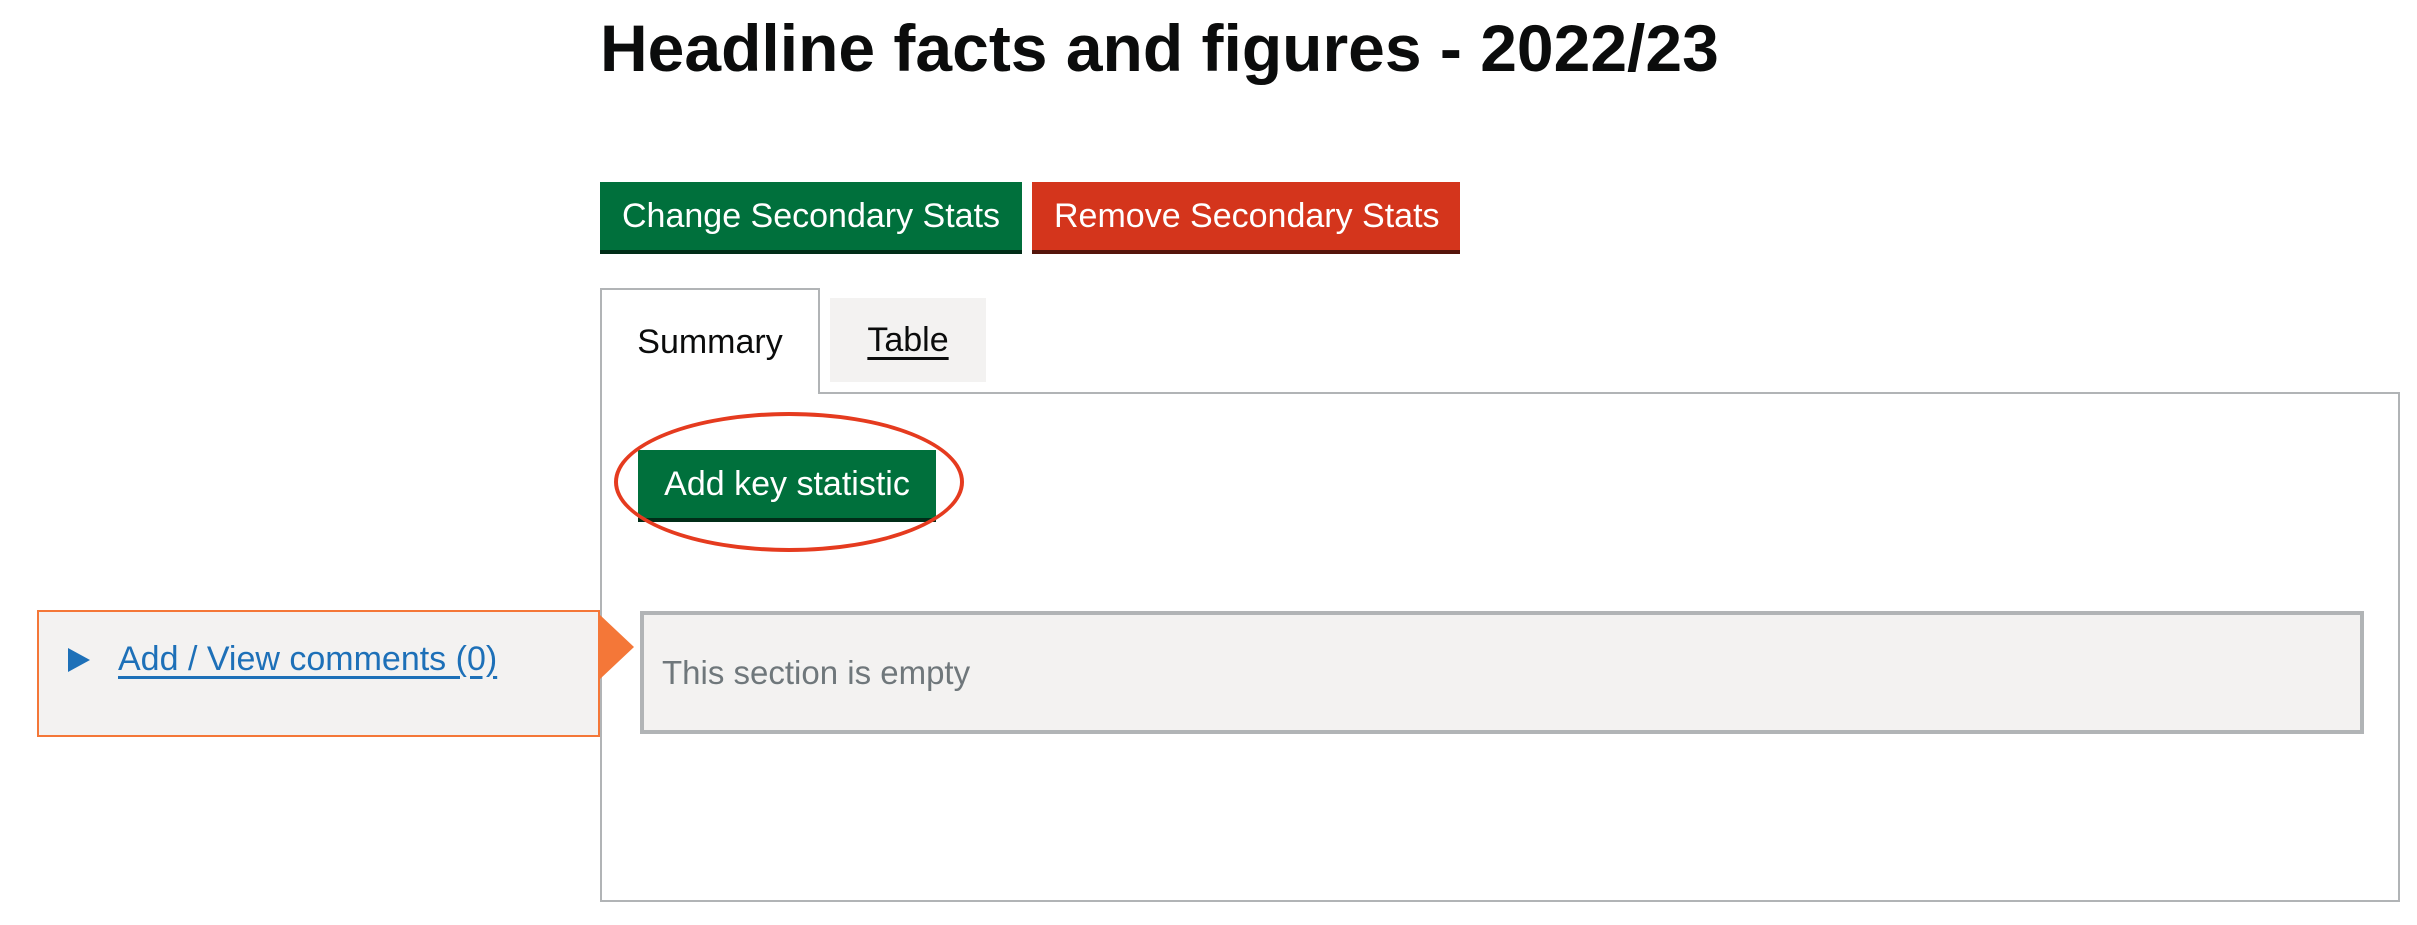 Image resolution: width=2417 pixels, height=925 pixels. Describe the element at coordinates (787, 484) in the screenshot. I see `add-key-statistic-button: Add key statistic` at that location.